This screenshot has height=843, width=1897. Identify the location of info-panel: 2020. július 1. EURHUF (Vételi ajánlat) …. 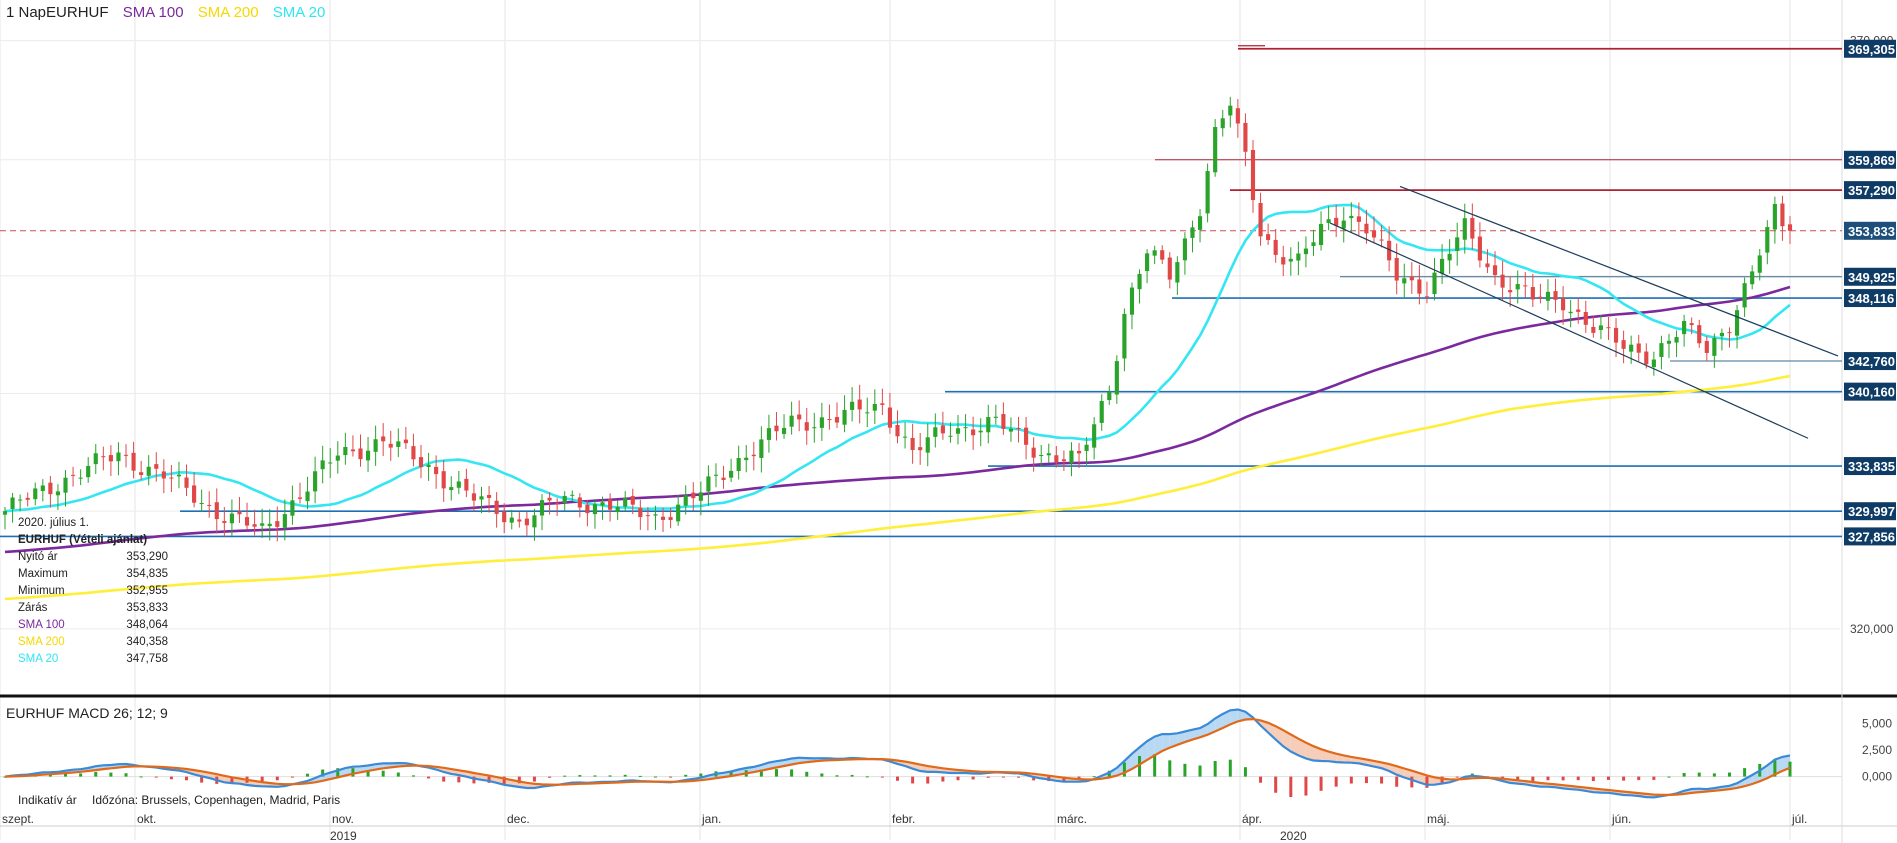
(93, 591).